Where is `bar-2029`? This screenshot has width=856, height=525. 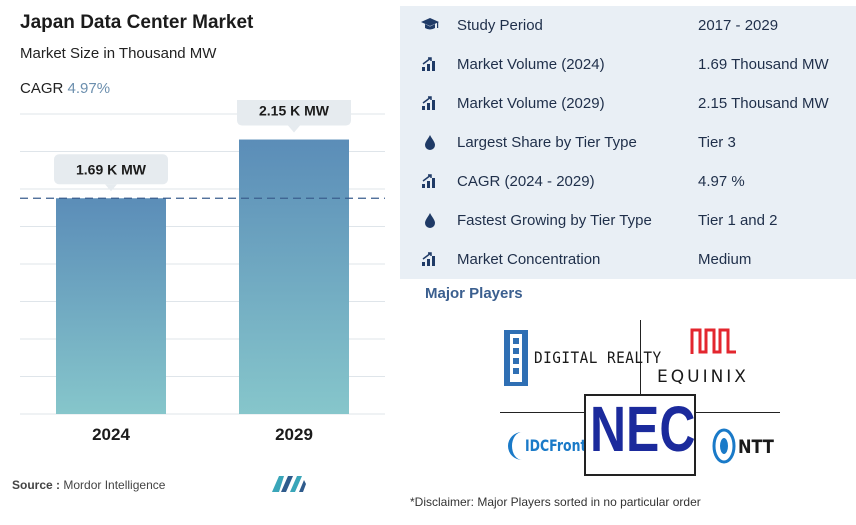
bar-2029 is located at coordinates (294, 276).